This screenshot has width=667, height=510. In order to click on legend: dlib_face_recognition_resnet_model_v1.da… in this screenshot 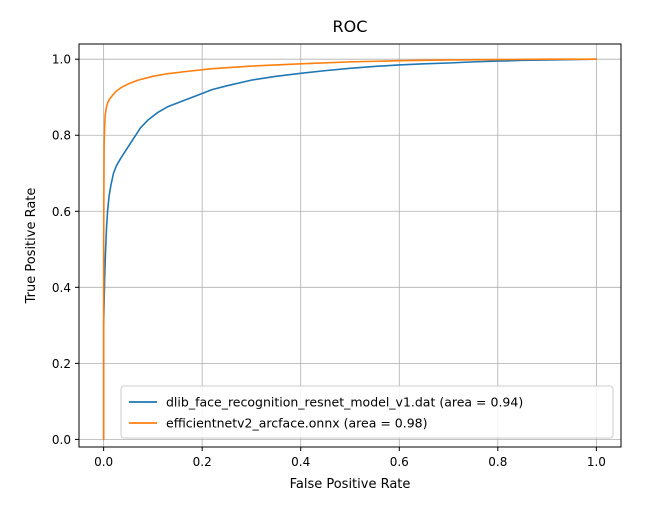, I will do `click(367, 412)`.